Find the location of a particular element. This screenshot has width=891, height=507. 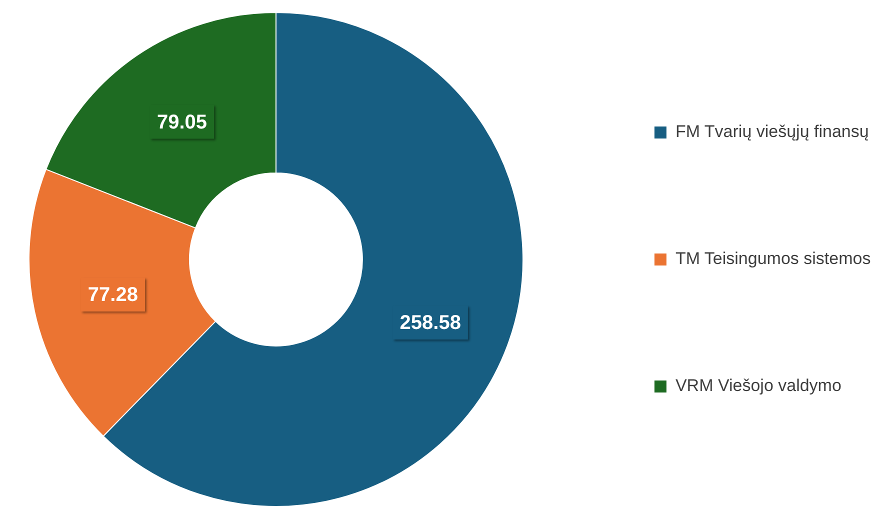

data-label: 77.28 is located at coordinates (113, 295).